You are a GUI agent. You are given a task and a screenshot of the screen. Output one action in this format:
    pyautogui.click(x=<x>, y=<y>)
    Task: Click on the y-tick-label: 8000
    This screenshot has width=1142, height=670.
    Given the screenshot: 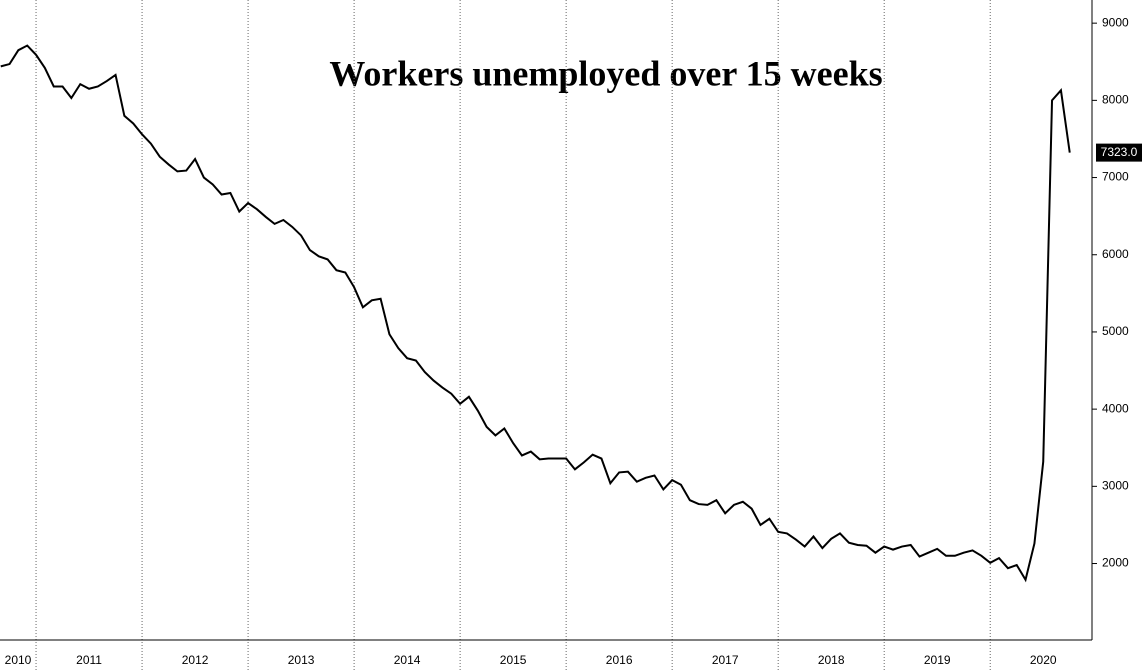 What is the action you would take?
    pyautogui.click(x=1115, y=100)
    